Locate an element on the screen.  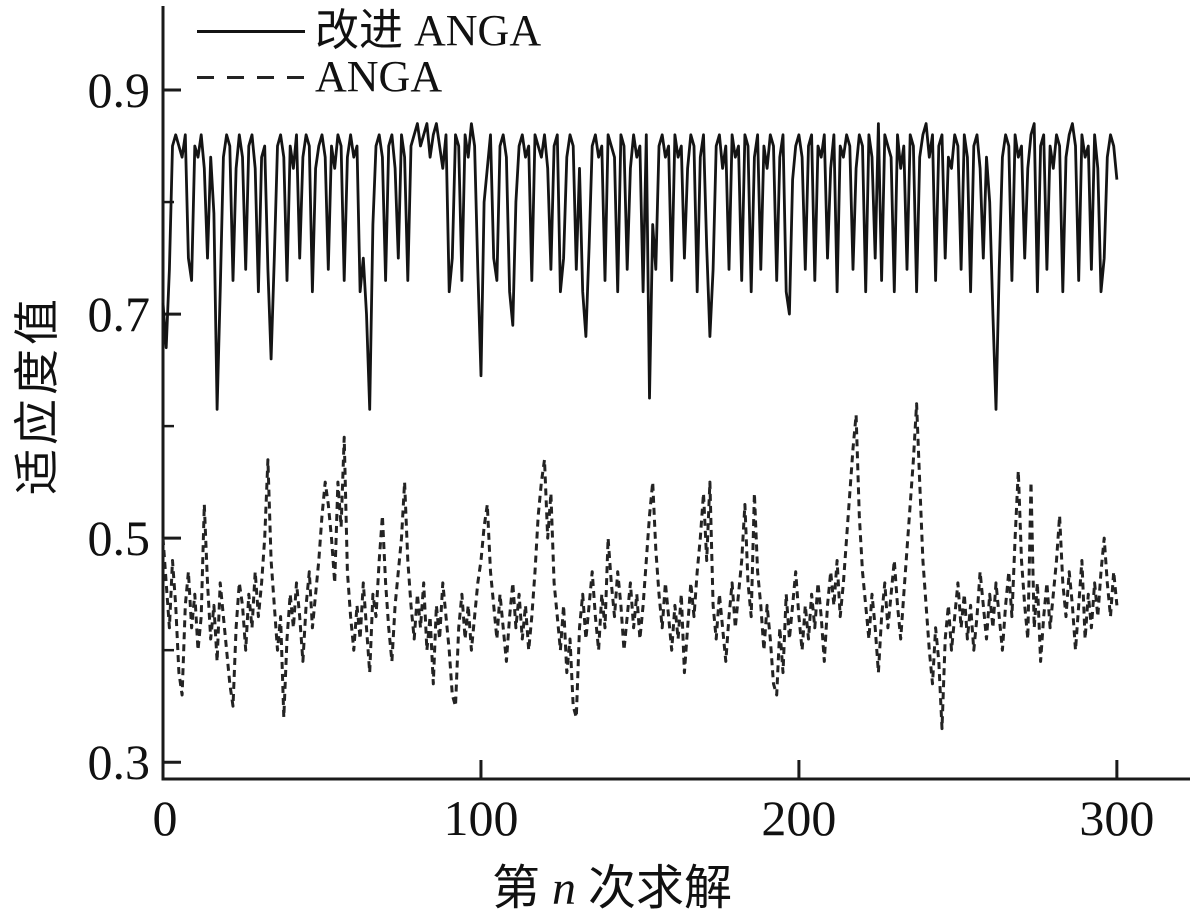
x-tick-label: 100 is located at coordinates (480, 818).